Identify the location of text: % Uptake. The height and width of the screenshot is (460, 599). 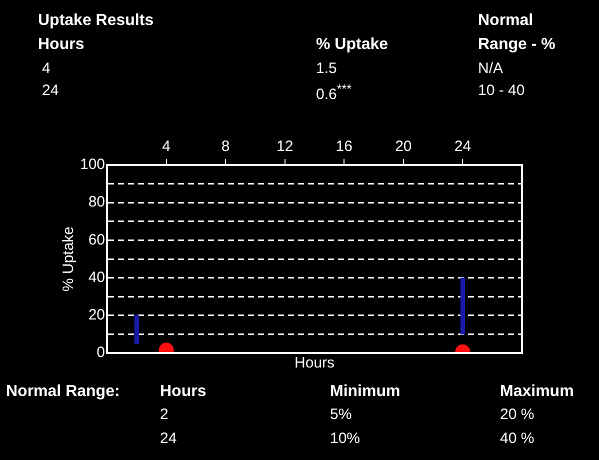
(352, 45).